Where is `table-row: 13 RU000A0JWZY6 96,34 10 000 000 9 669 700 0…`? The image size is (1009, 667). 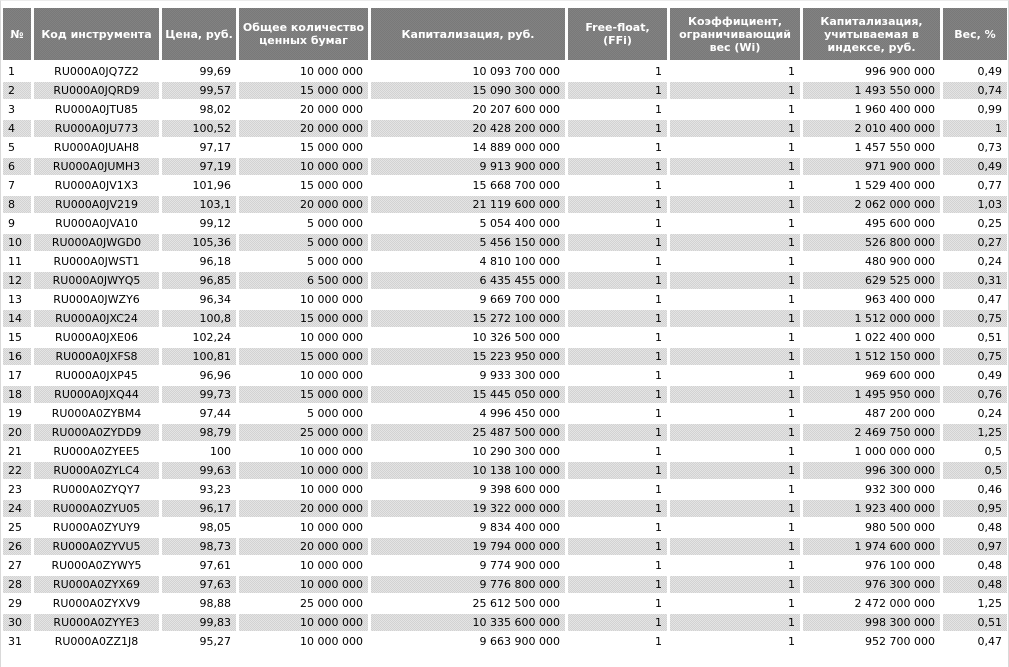
table-row: 13 RU000A0JWZY6 96,34 10 000 000 9 669 700 0… is located at coordinates (505, 300).